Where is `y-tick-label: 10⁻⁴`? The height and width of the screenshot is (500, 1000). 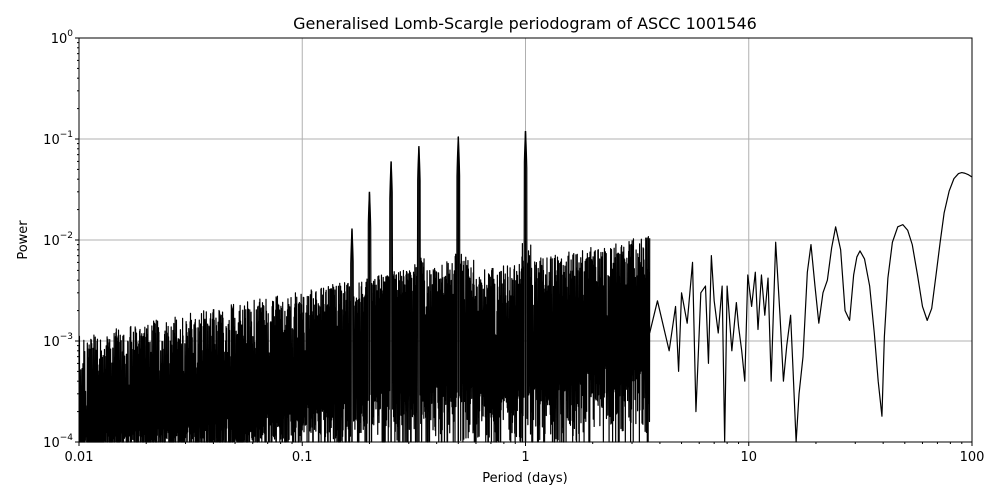 y-tick-label: 10⁻⁴ is located at coordinates (58, 442).